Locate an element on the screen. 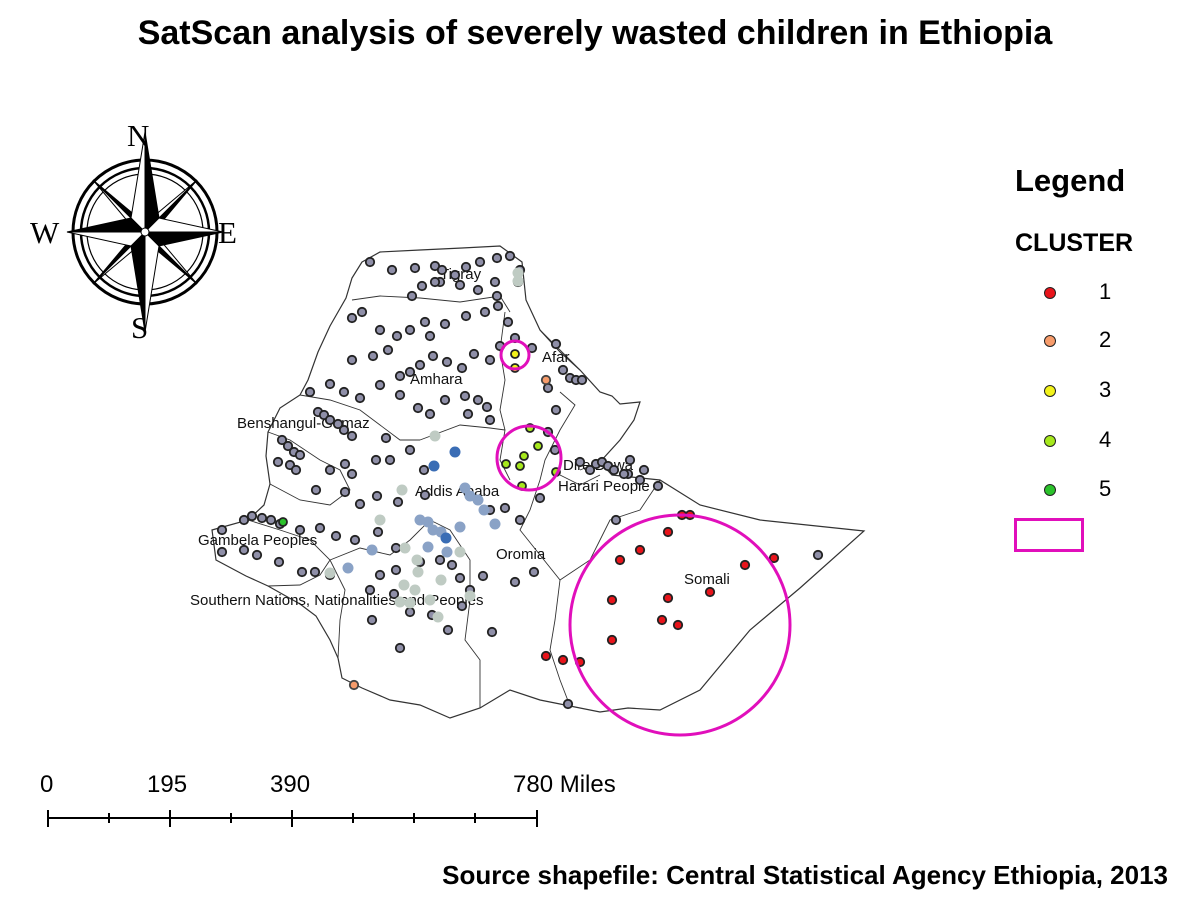 This screenshot has height=915, width=1200. region-label-amhara: Amhara is located at coordinates (436, 379).